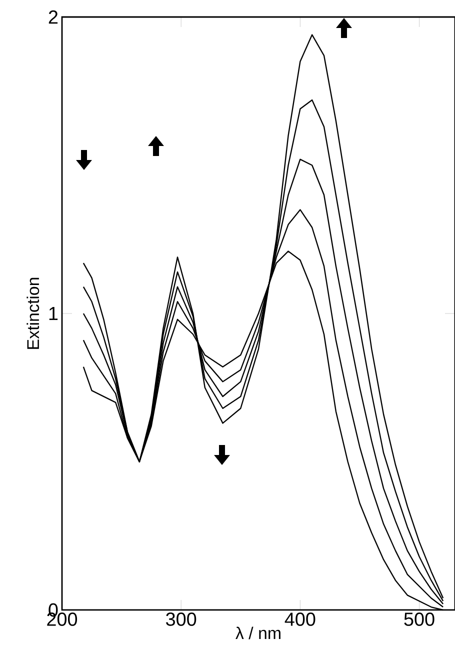 The image size is (455, 660). Describe the element at coordinates (300, 619) in the screenshot. I see `x-tick-label: 400` at that location.